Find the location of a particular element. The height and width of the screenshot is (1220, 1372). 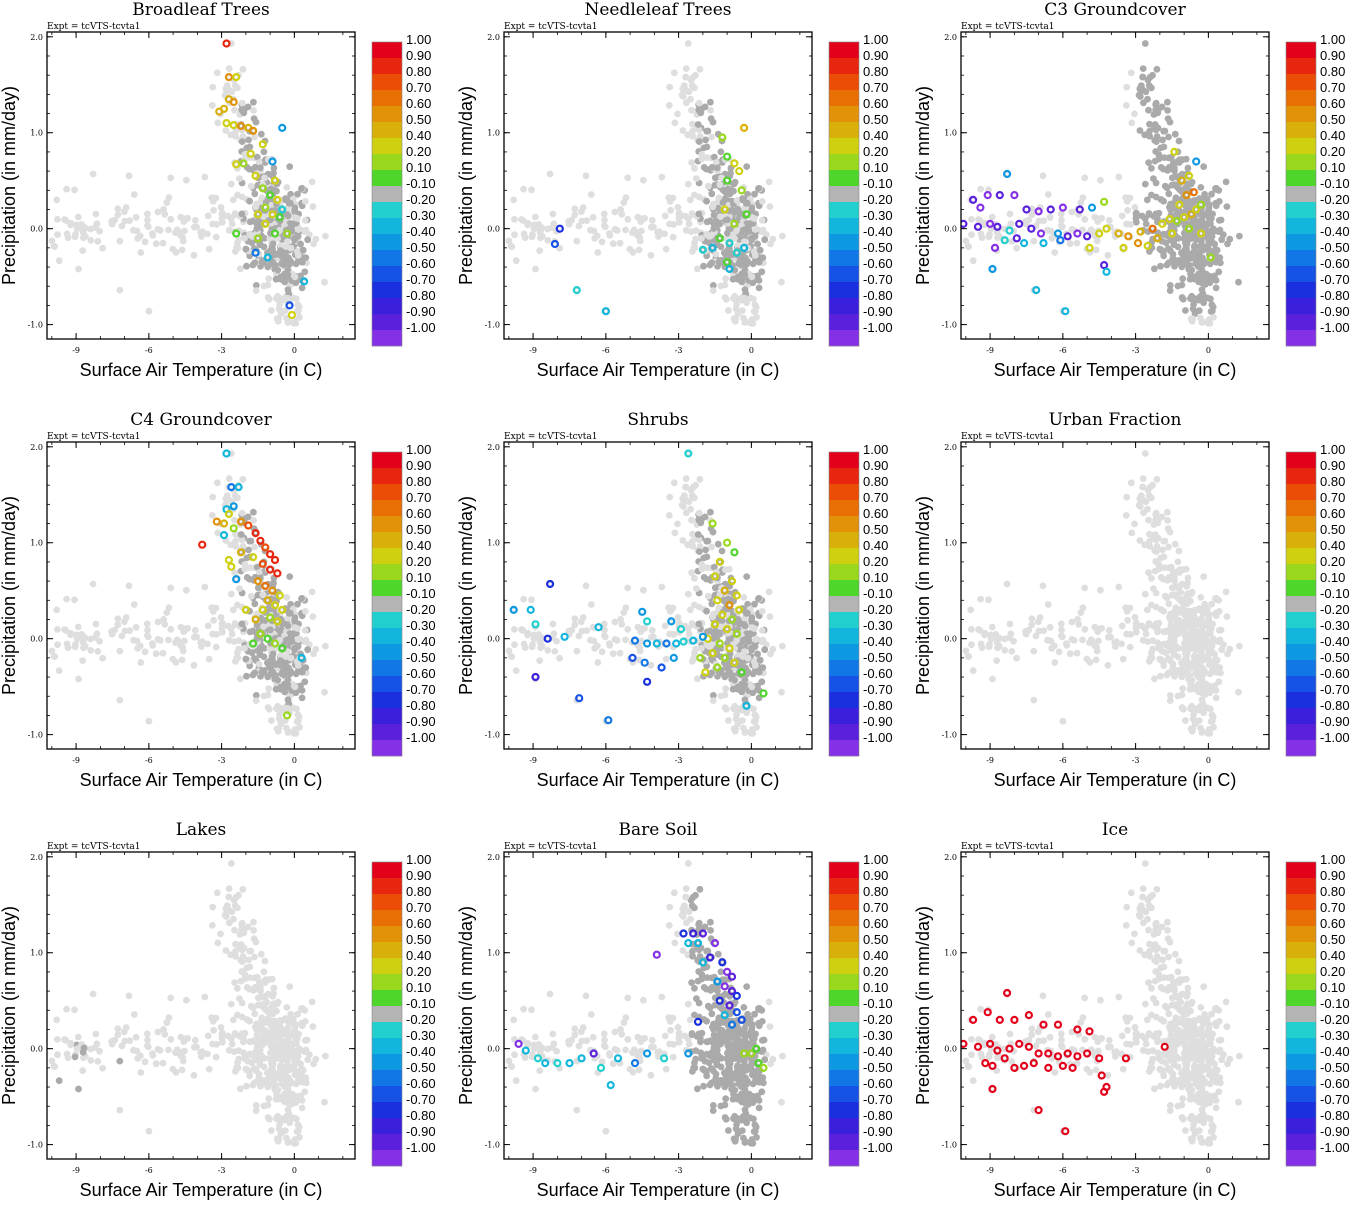

colorbar-label: -0.90 is located at coordinates (1335, 311).